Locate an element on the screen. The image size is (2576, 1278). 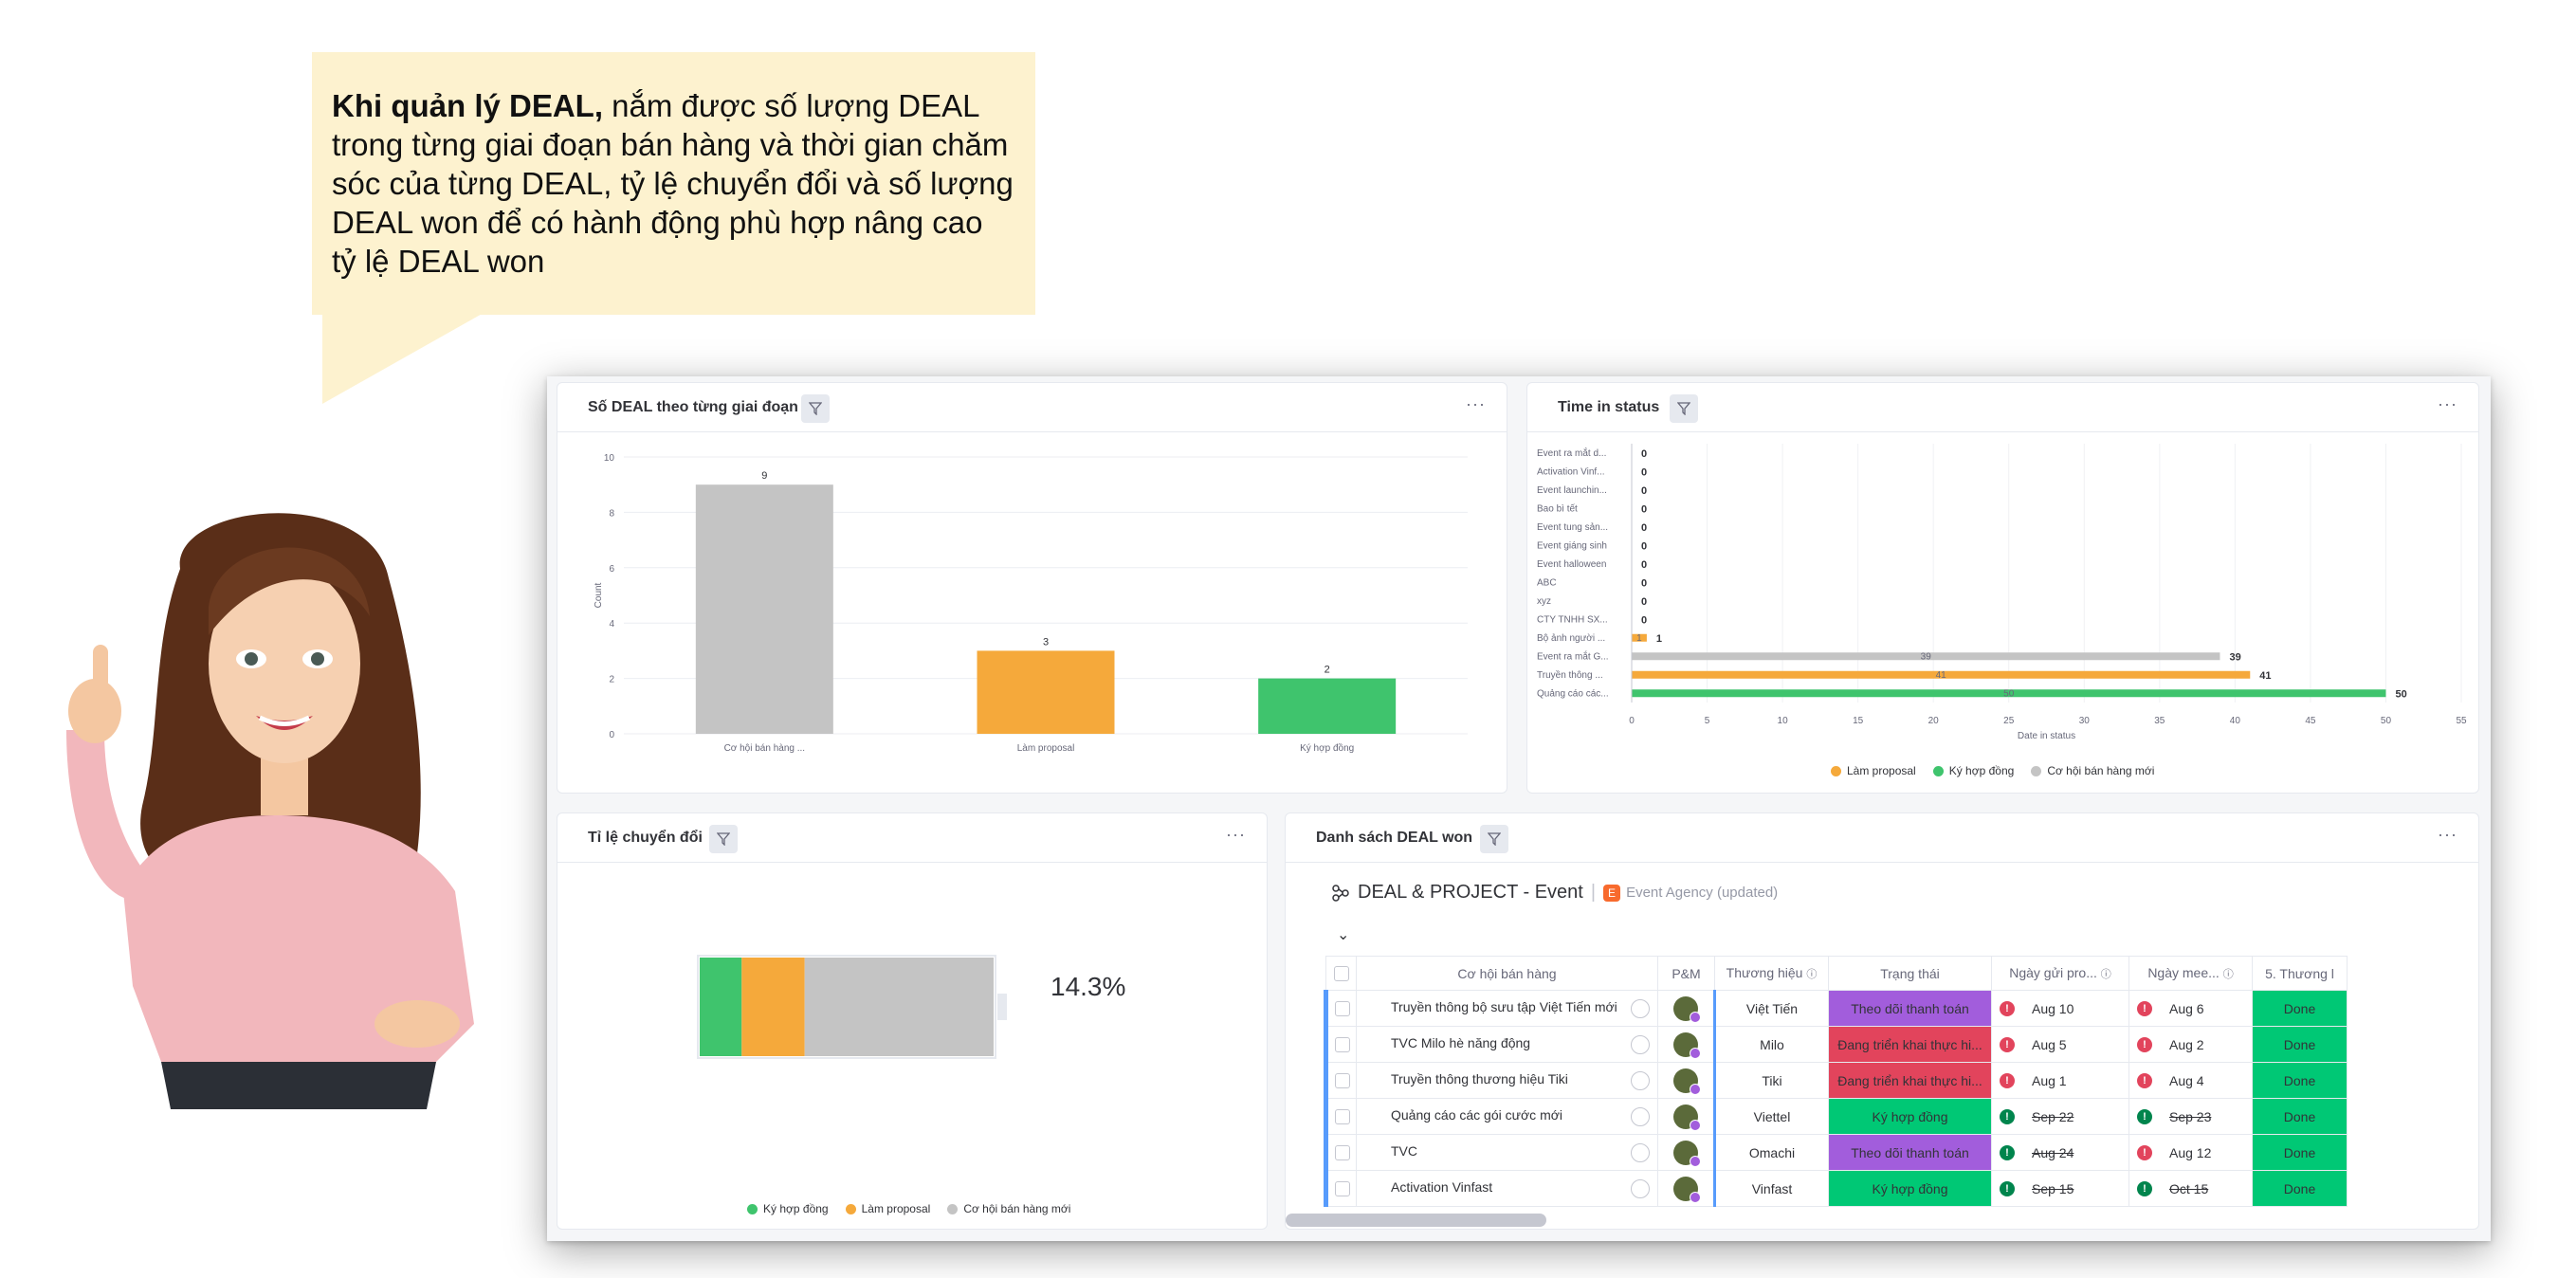
deal-name-cell: Activation Vinfast is located at coordinates (1507, 1188).